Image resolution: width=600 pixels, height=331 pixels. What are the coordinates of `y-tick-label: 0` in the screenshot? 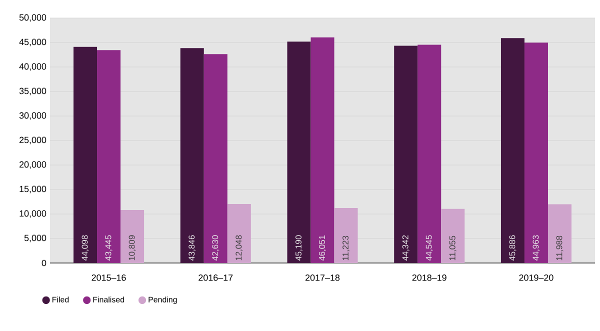 It's located at (44, 263).